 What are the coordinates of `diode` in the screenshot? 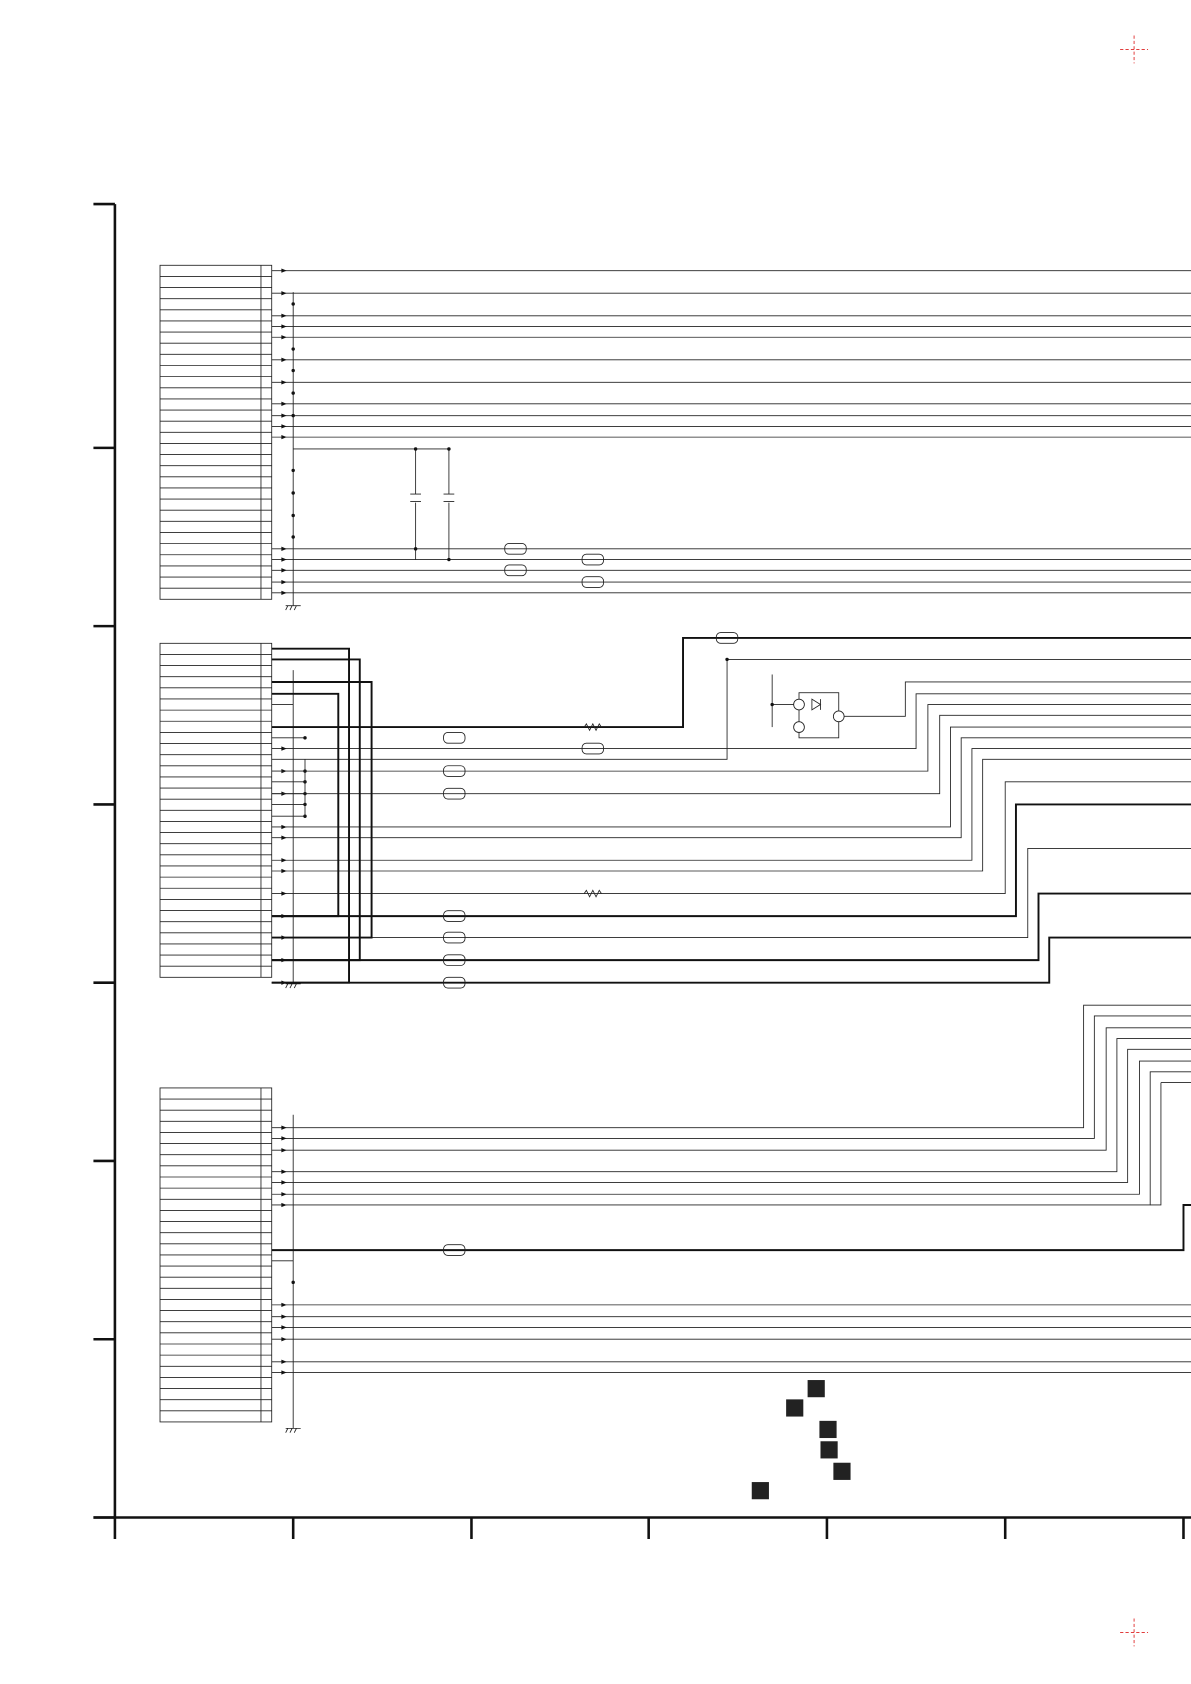 It's located at (816, 704).